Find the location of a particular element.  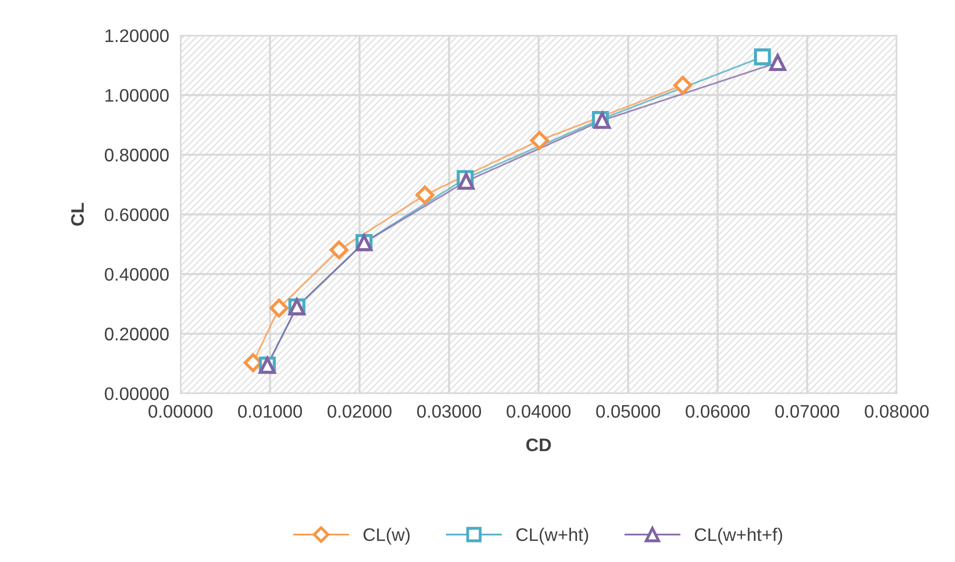

x-tick-label: 0.01000 is located at coordinates (270, 411).